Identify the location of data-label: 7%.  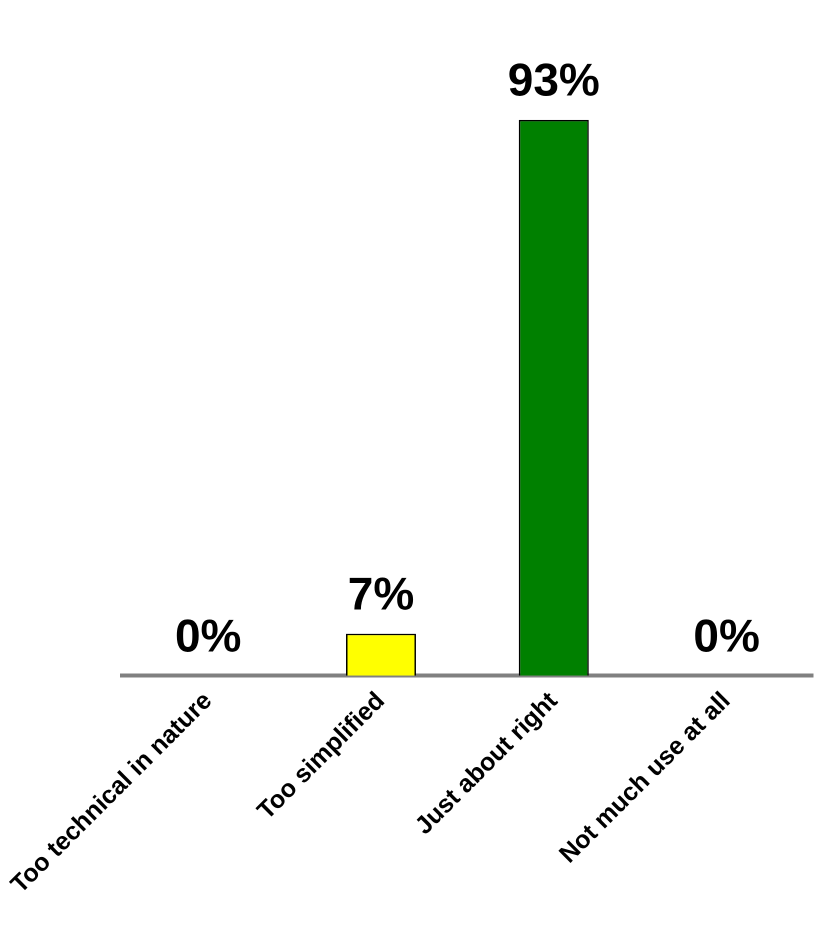
(381, 593).